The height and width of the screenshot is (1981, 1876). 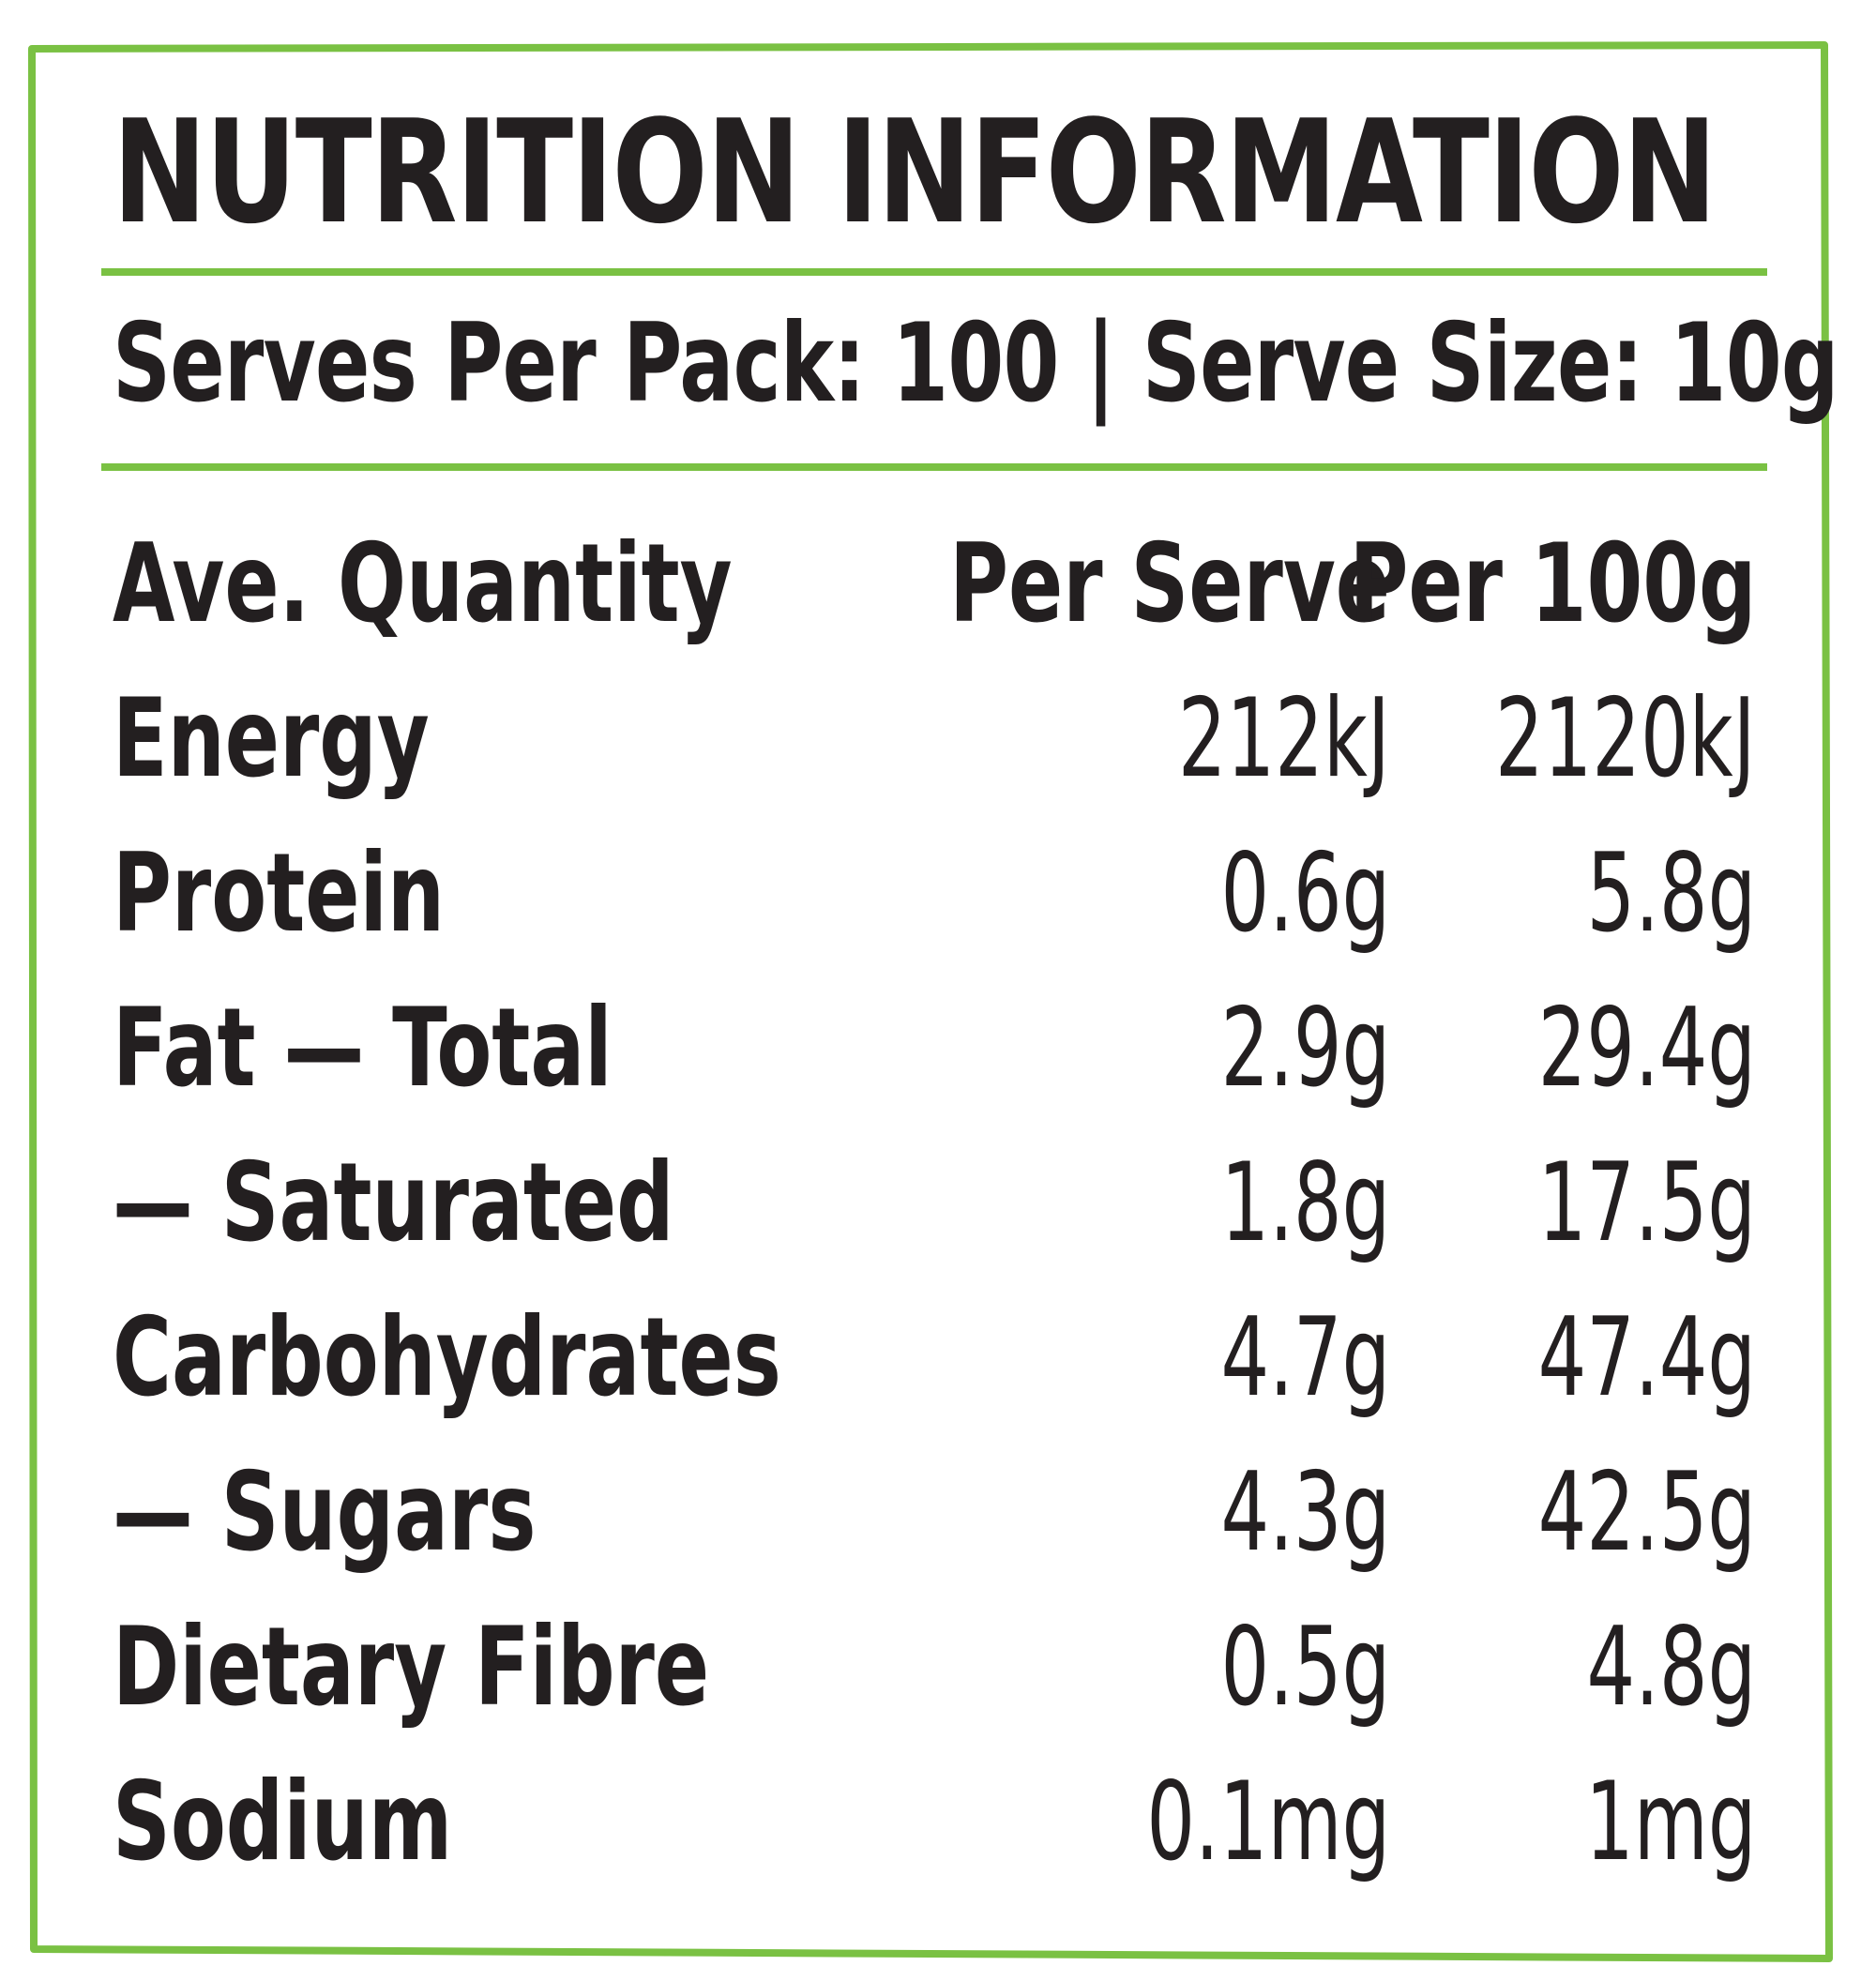 What do you see at coordinates (1625, 738) in the screenshot?
I see `per-100g-value: 2120kJ` at bounding box center [1625, 738].